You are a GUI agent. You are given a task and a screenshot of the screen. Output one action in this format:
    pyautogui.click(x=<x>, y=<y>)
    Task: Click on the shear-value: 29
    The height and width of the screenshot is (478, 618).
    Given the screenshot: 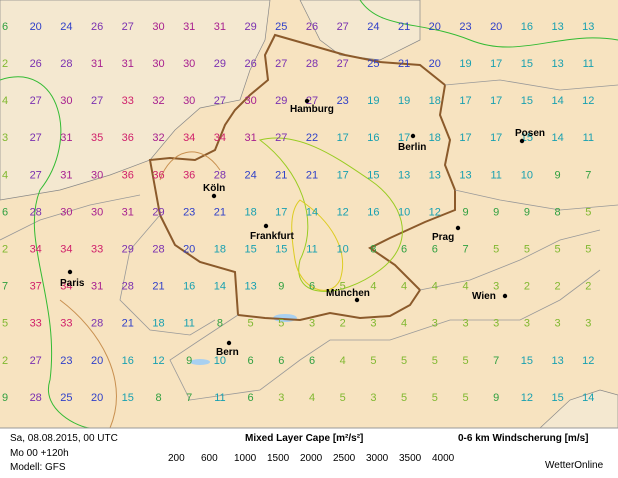 What is the action you would take?
    pyautogui.click(x=128, y=250)
    